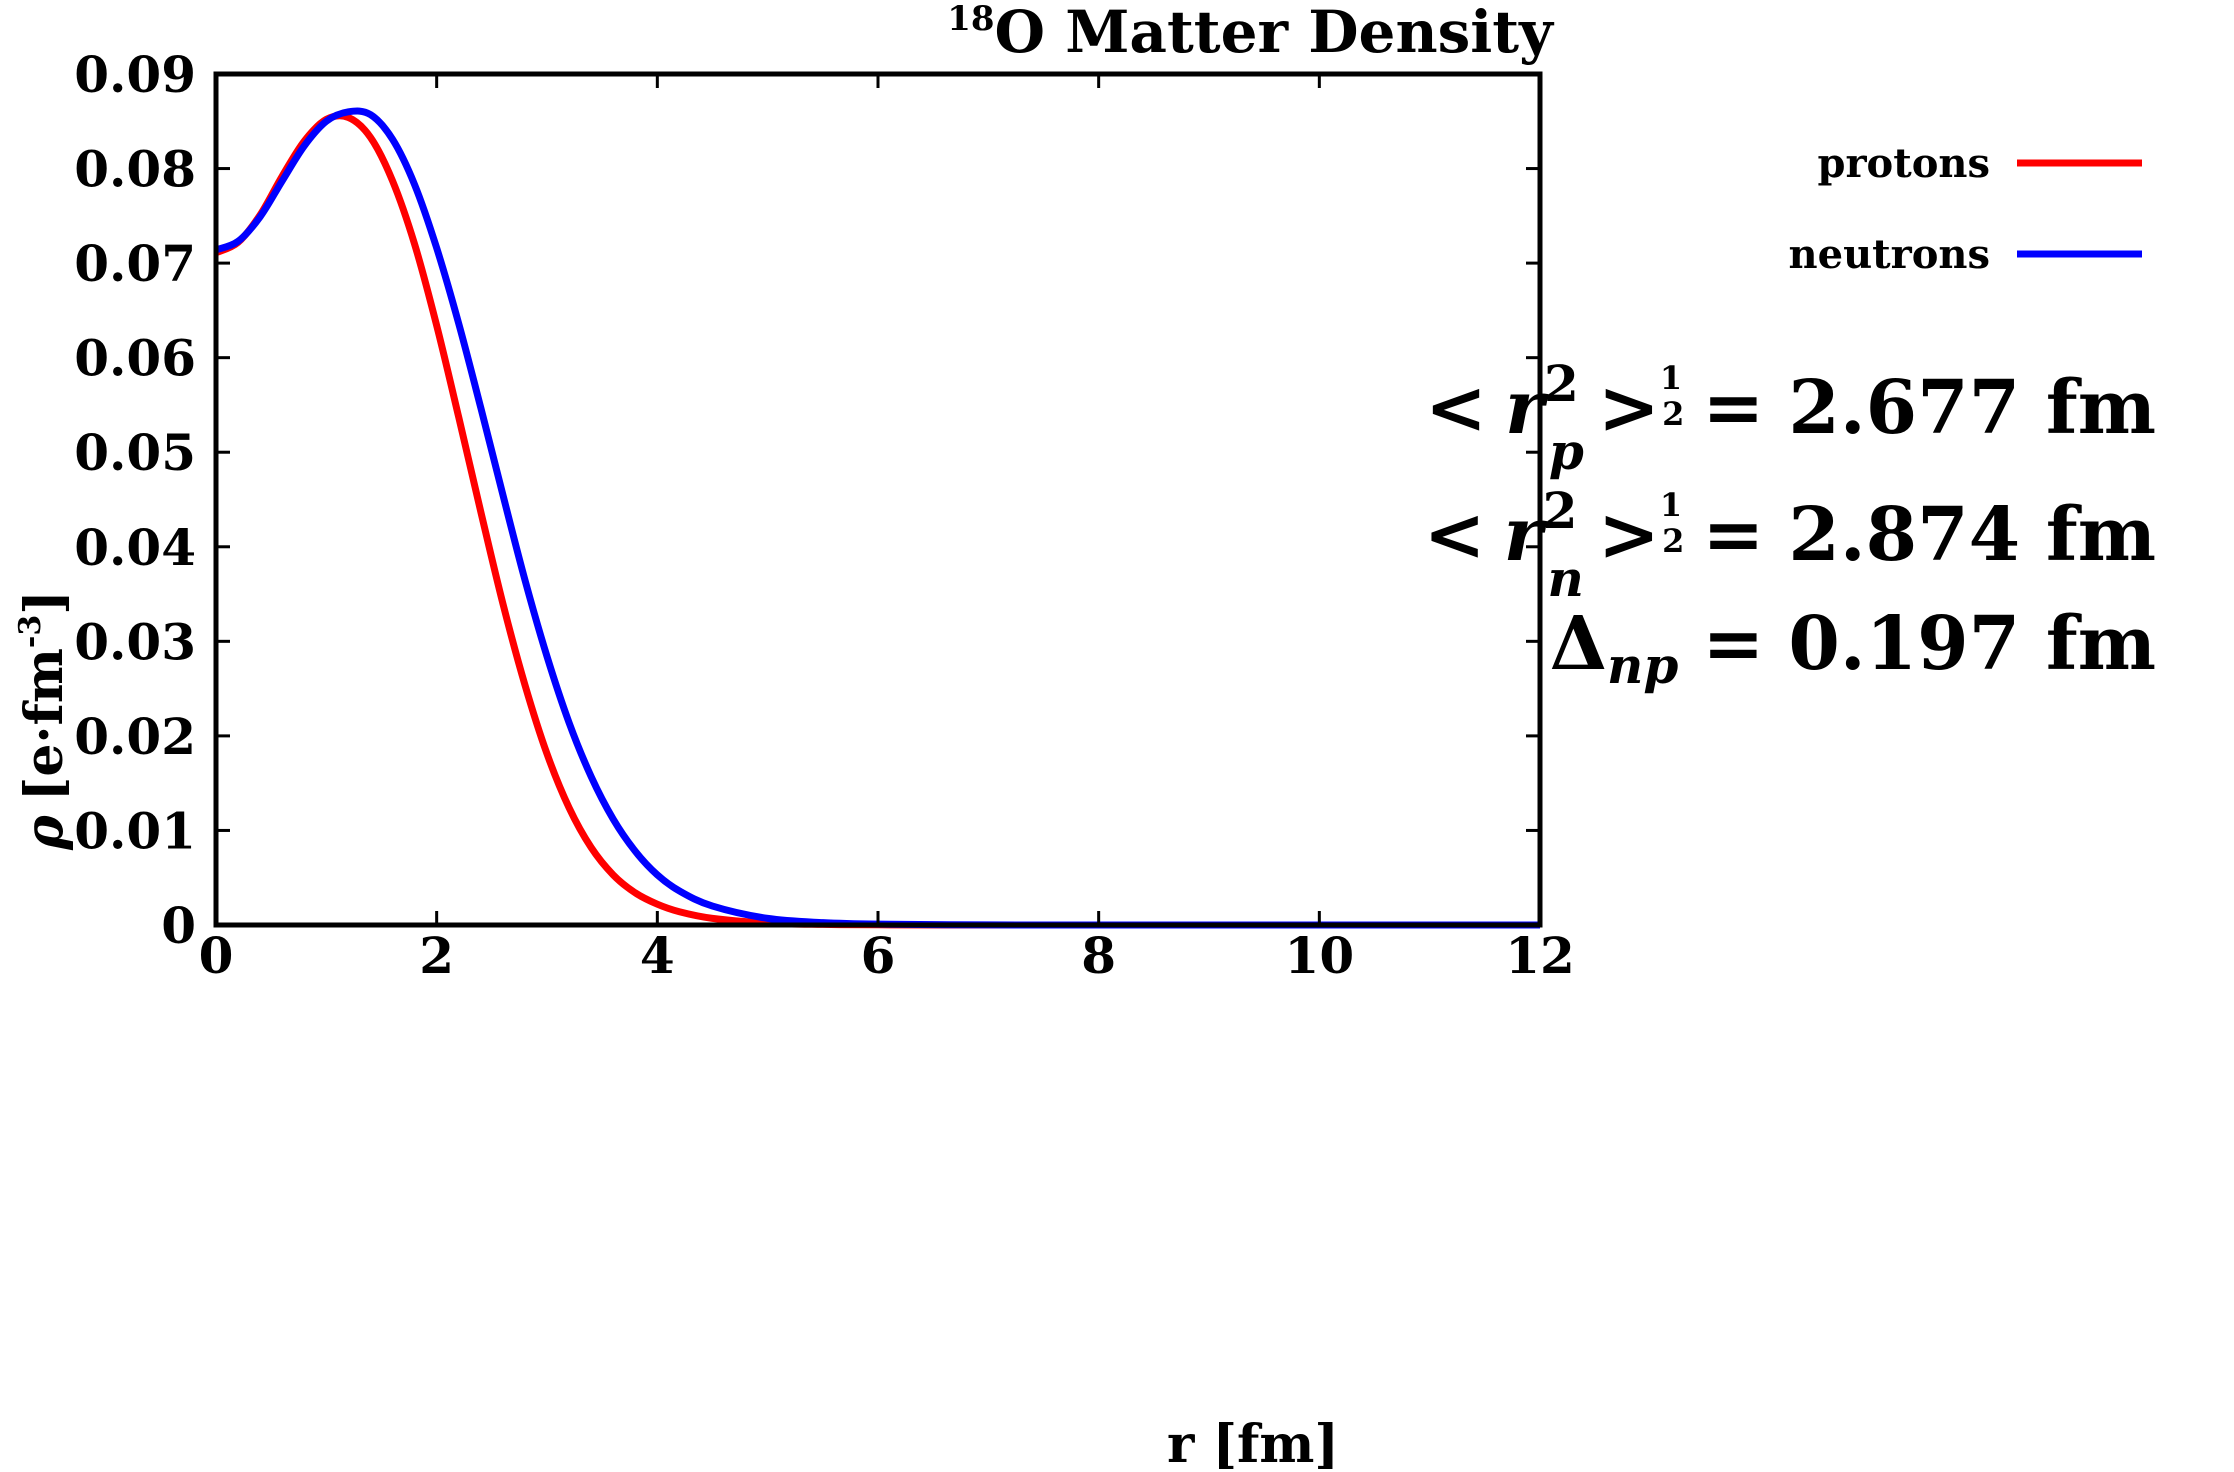 This screenshot has height=1472, width=2234. What do you see at coordinates (135, 169) in the screenshot?
I see `y-tick-label: 0.08` at bounding box center [135, 169].